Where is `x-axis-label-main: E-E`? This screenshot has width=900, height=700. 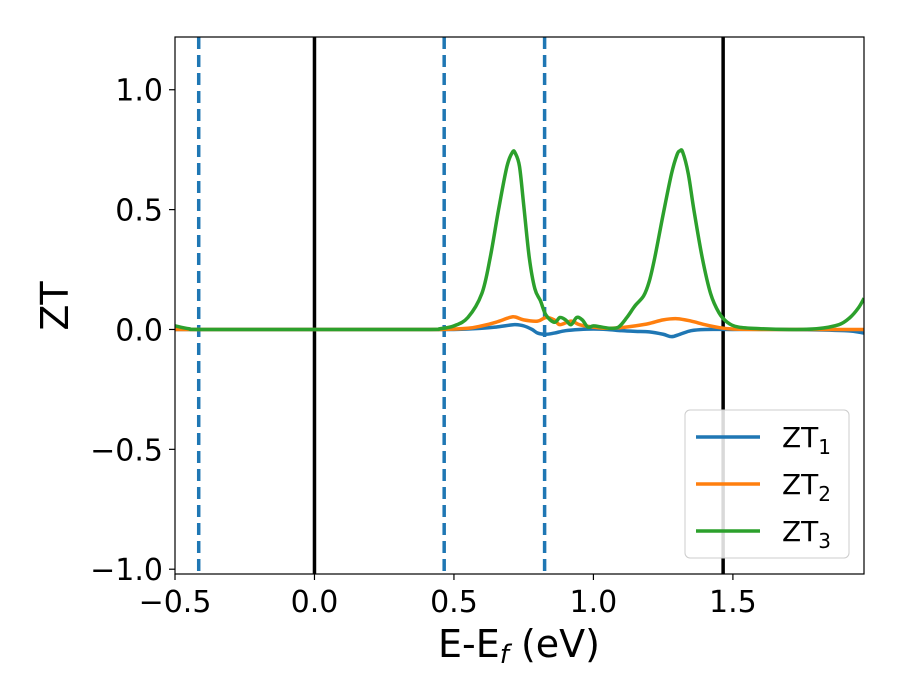 x-axis-label-main: E-E is located at coordinates (469, 644).